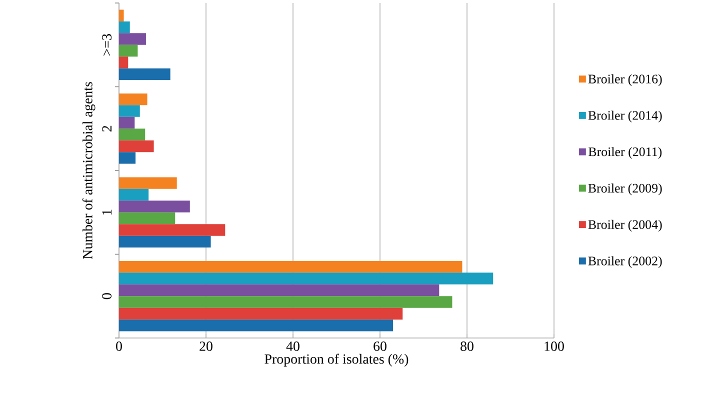  What do you see at coordinates (625, 189) in the screenshot?
I see `legend-label: Broiler (2009)` at bounding box center [625, 189].